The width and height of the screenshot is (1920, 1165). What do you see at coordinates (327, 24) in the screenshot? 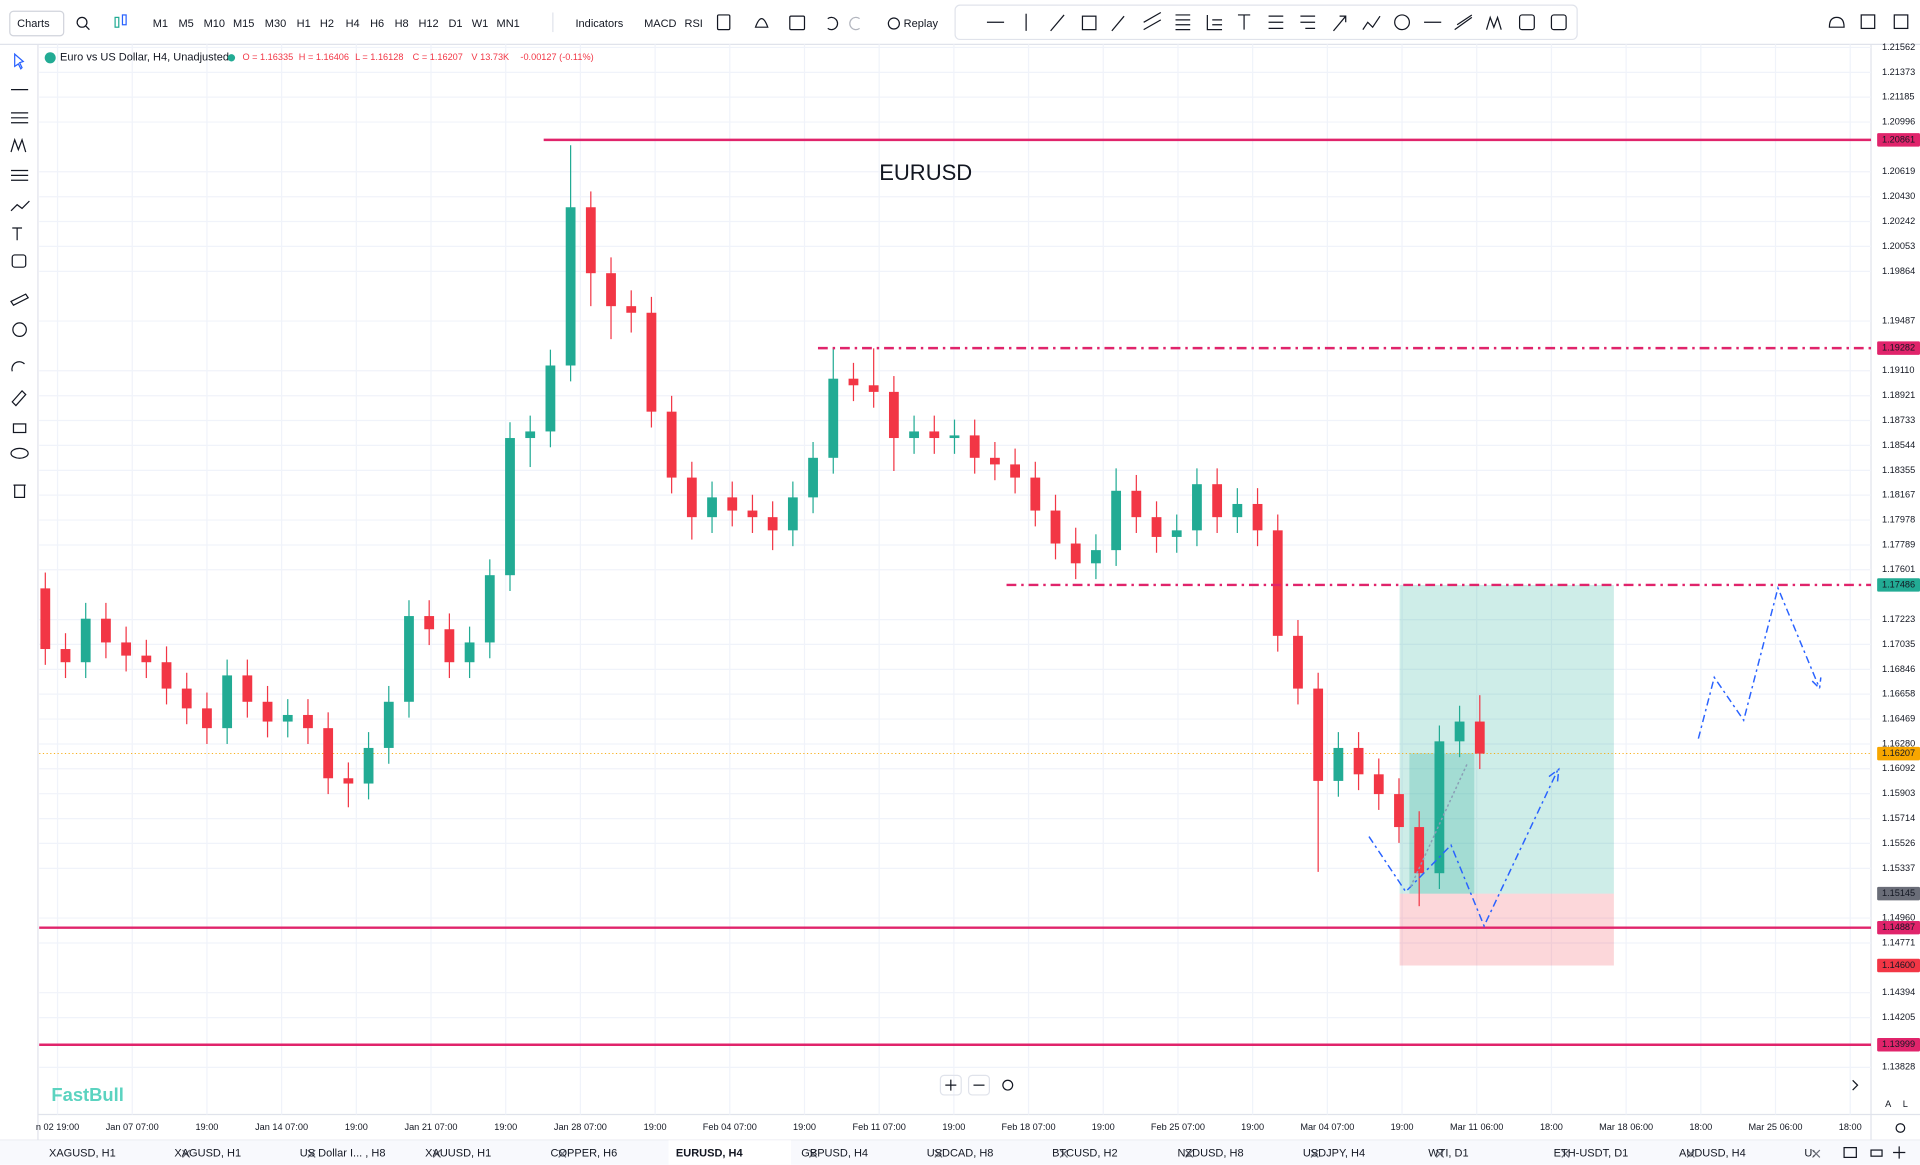
I see `timeframe-button: H2` at bounding box center [327, 24].